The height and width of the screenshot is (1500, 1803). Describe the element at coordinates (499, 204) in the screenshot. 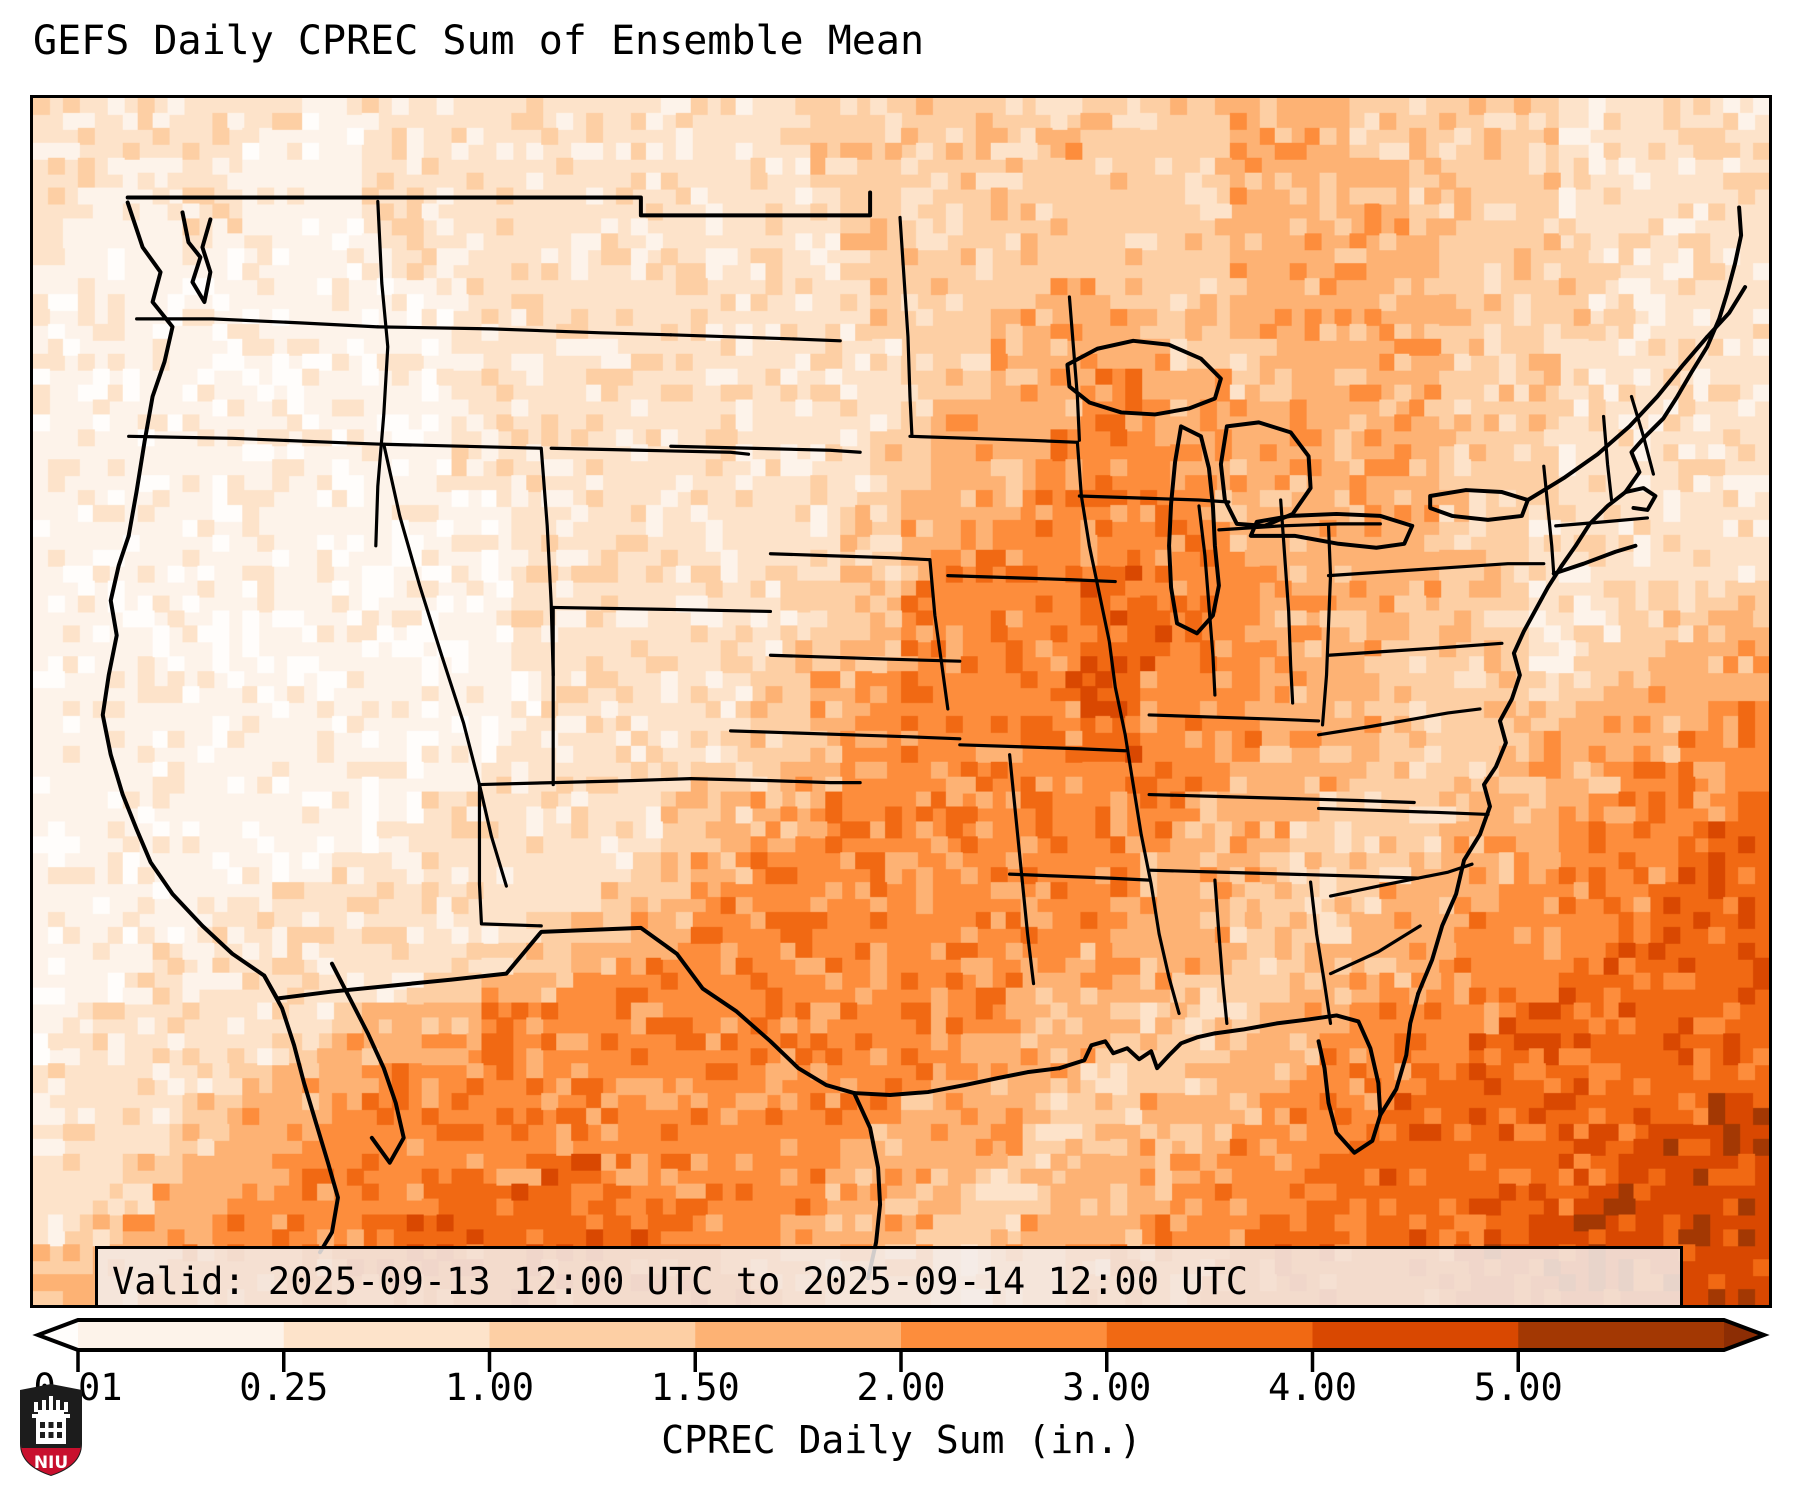

I see `border-canada-us` at that location.